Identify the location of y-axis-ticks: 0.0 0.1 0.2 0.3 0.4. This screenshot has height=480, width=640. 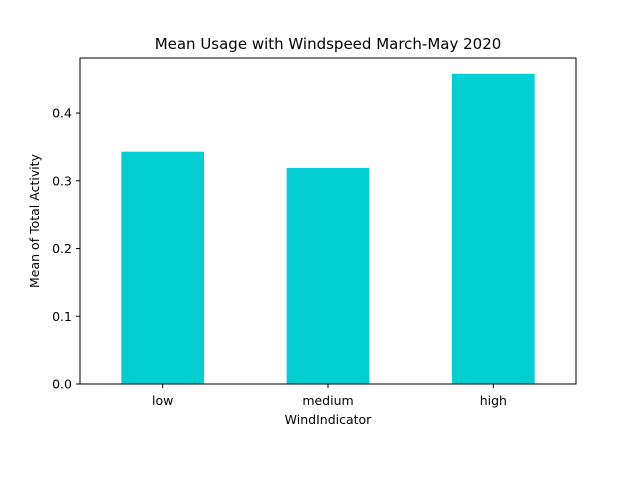
(66, 249).